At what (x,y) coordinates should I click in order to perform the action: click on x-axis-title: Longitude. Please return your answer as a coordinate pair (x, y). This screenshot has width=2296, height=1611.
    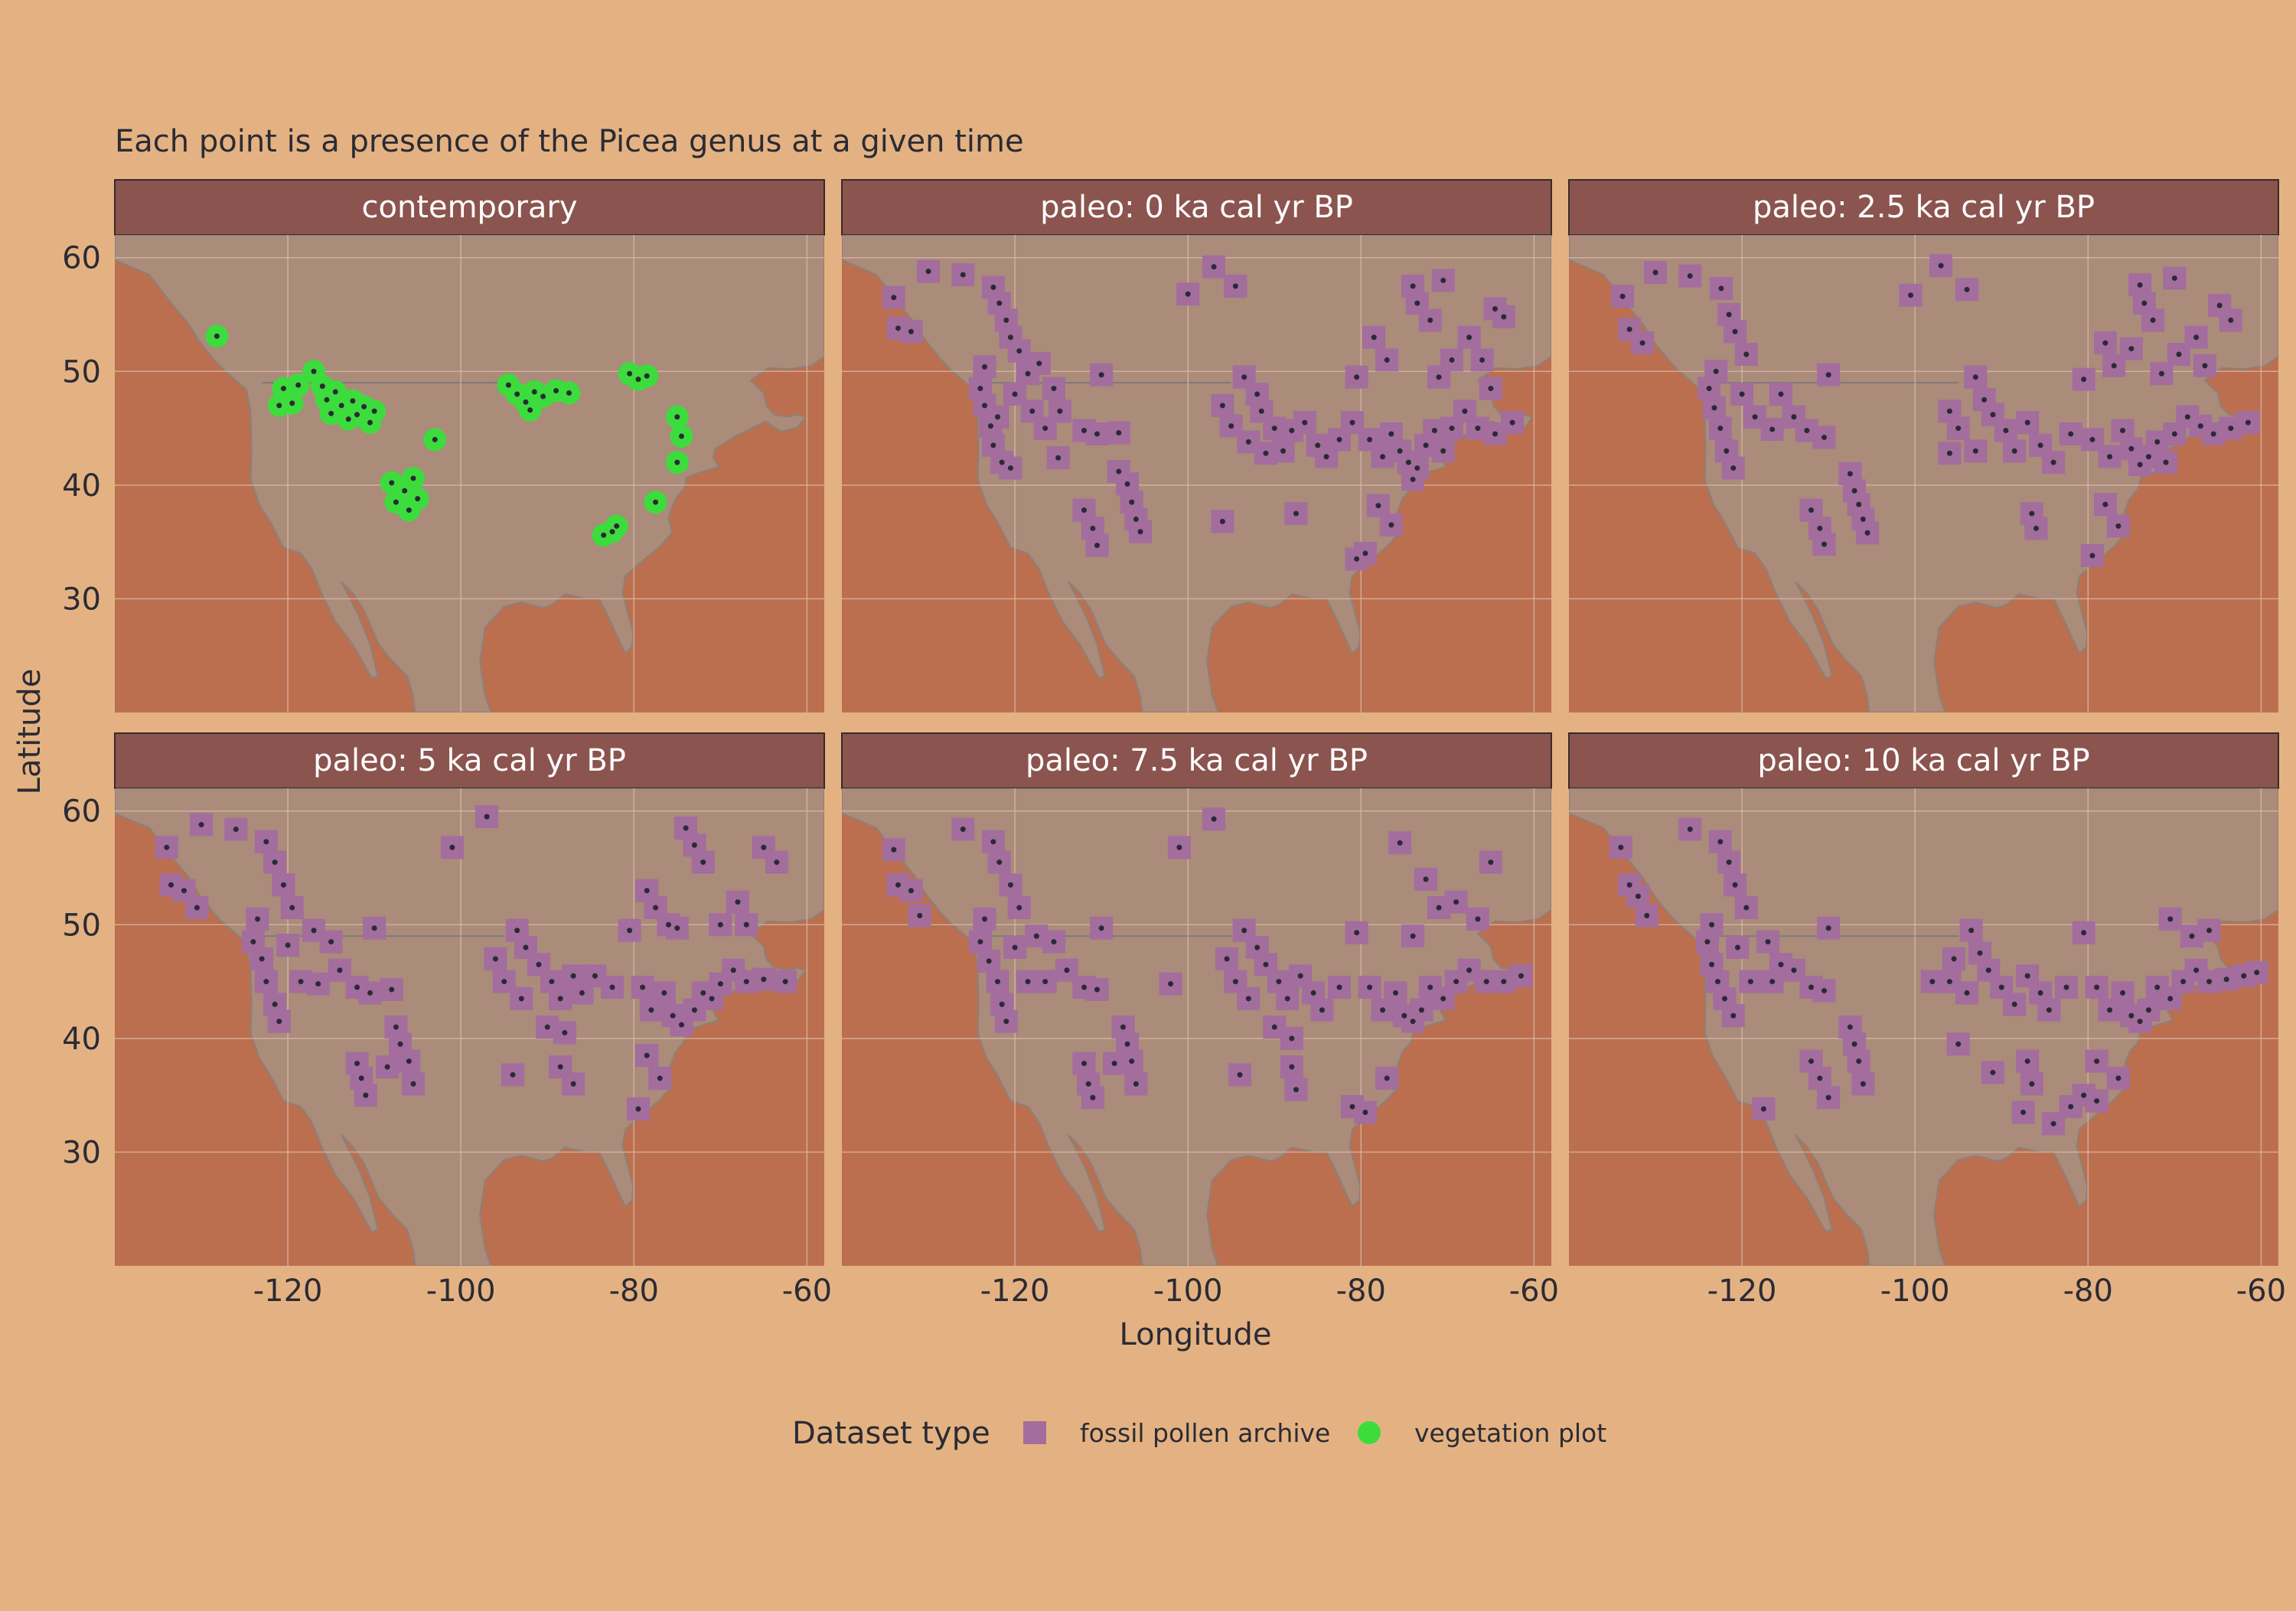
    Looking at the image, I should click on (1196, 1334).